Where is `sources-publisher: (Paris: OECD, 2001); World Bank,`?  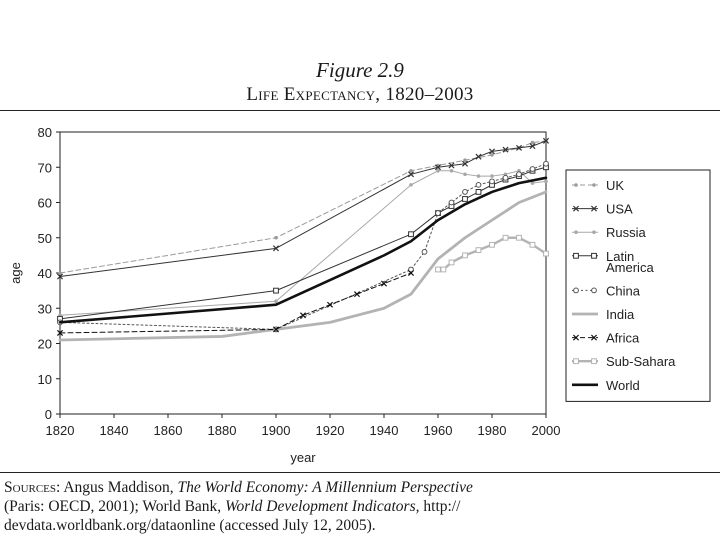 sources-publisher: (Paris: OECD, 2001); World Bank, is located at coordinates (113, 506).